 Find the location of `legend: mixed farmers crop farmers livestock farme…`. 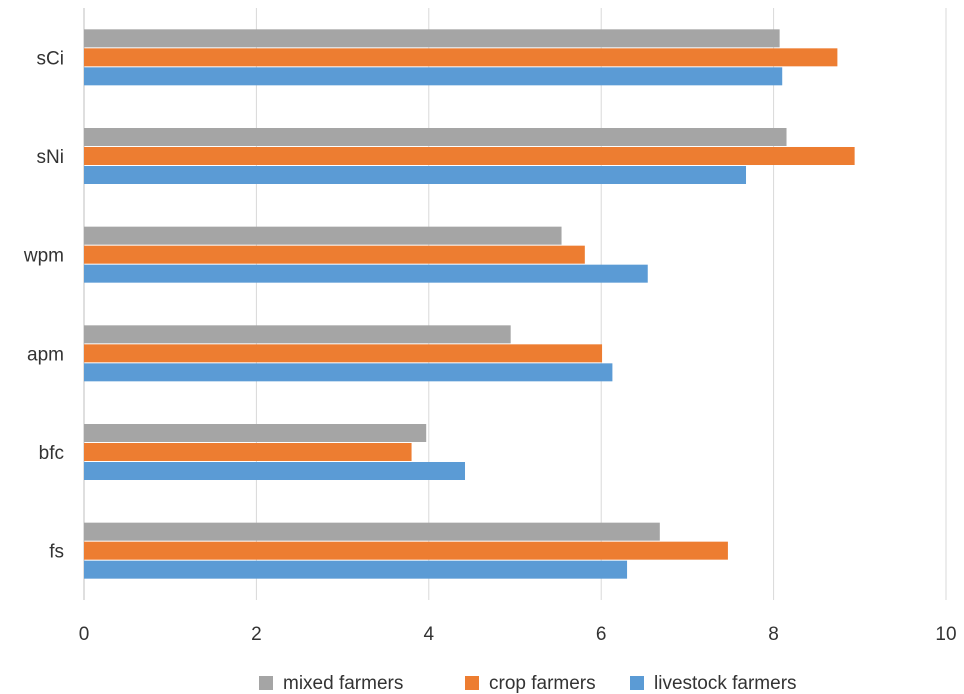

legend: mixed farmers crop farmers livestock farme… is located at coordinates (528, 683).